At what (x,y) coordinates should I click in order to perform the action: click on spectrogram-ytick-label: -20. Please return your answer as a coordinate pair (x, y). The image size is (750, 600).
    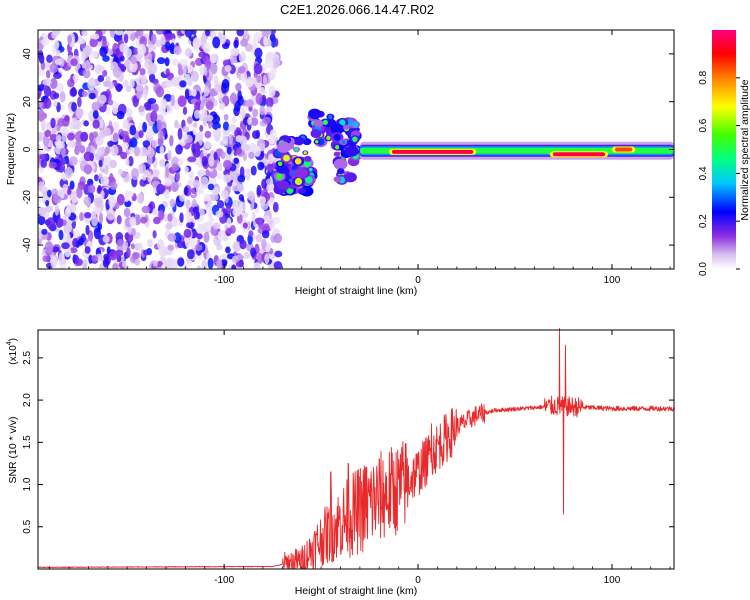
    Looking at the image, I should click on (27, 197).